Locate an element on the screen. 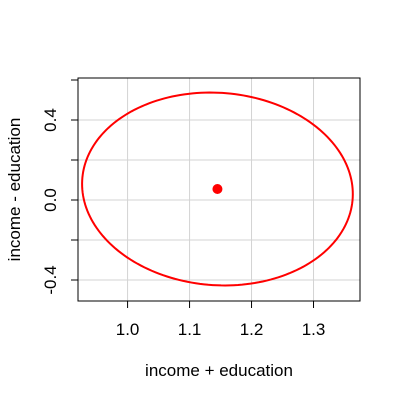 The width and height of the screenshot is (400, 400). data-point is located at coordinates (217, 189).